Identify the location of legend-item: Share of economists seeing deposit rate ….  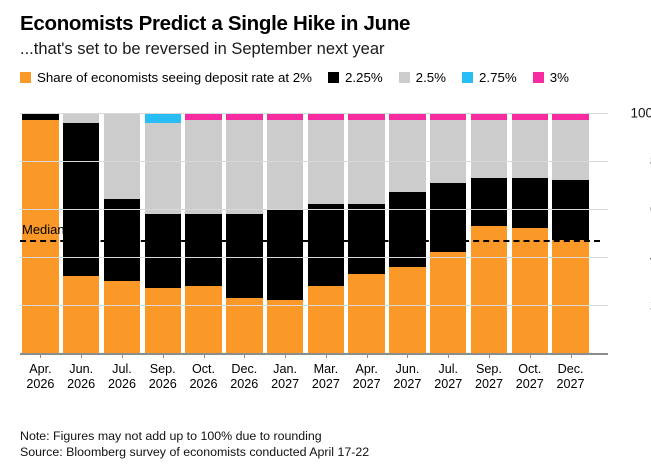
(166, 77).